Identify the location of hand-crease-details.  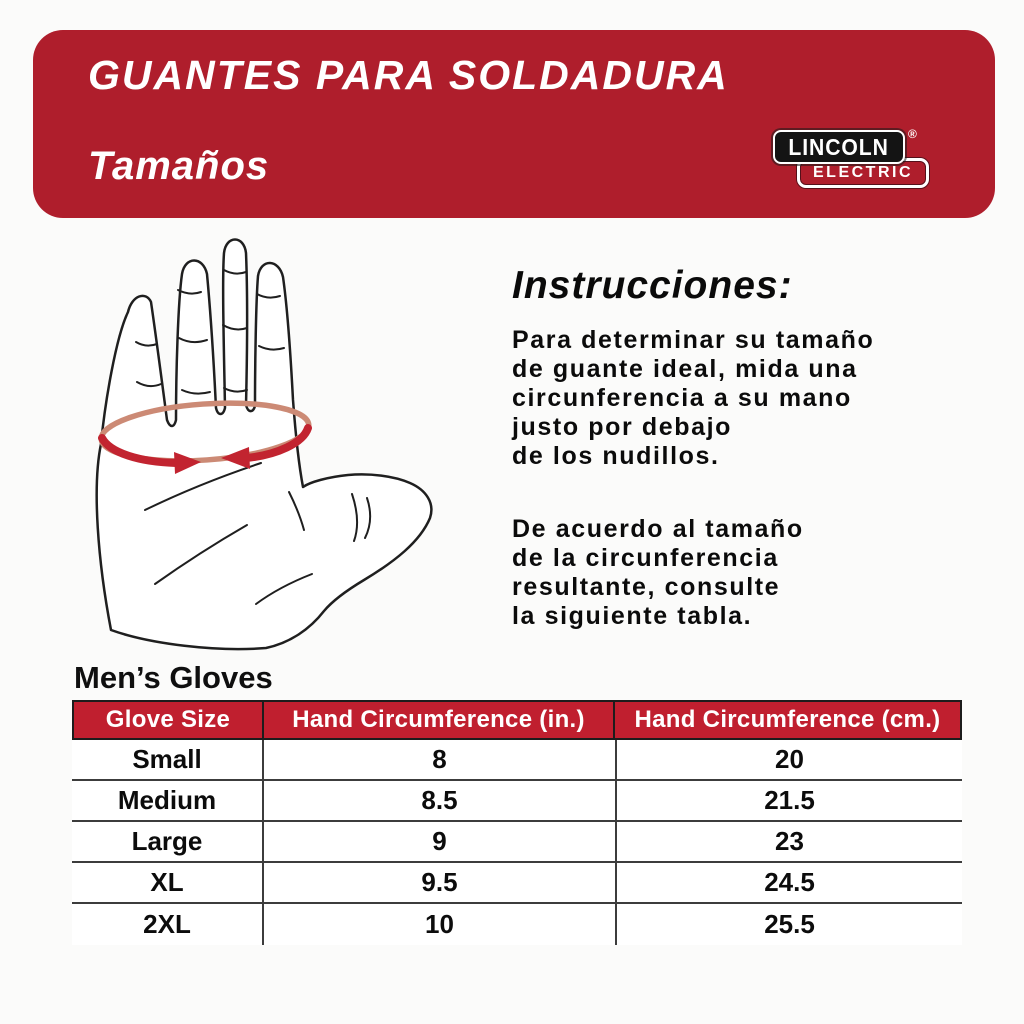
(253, 437).